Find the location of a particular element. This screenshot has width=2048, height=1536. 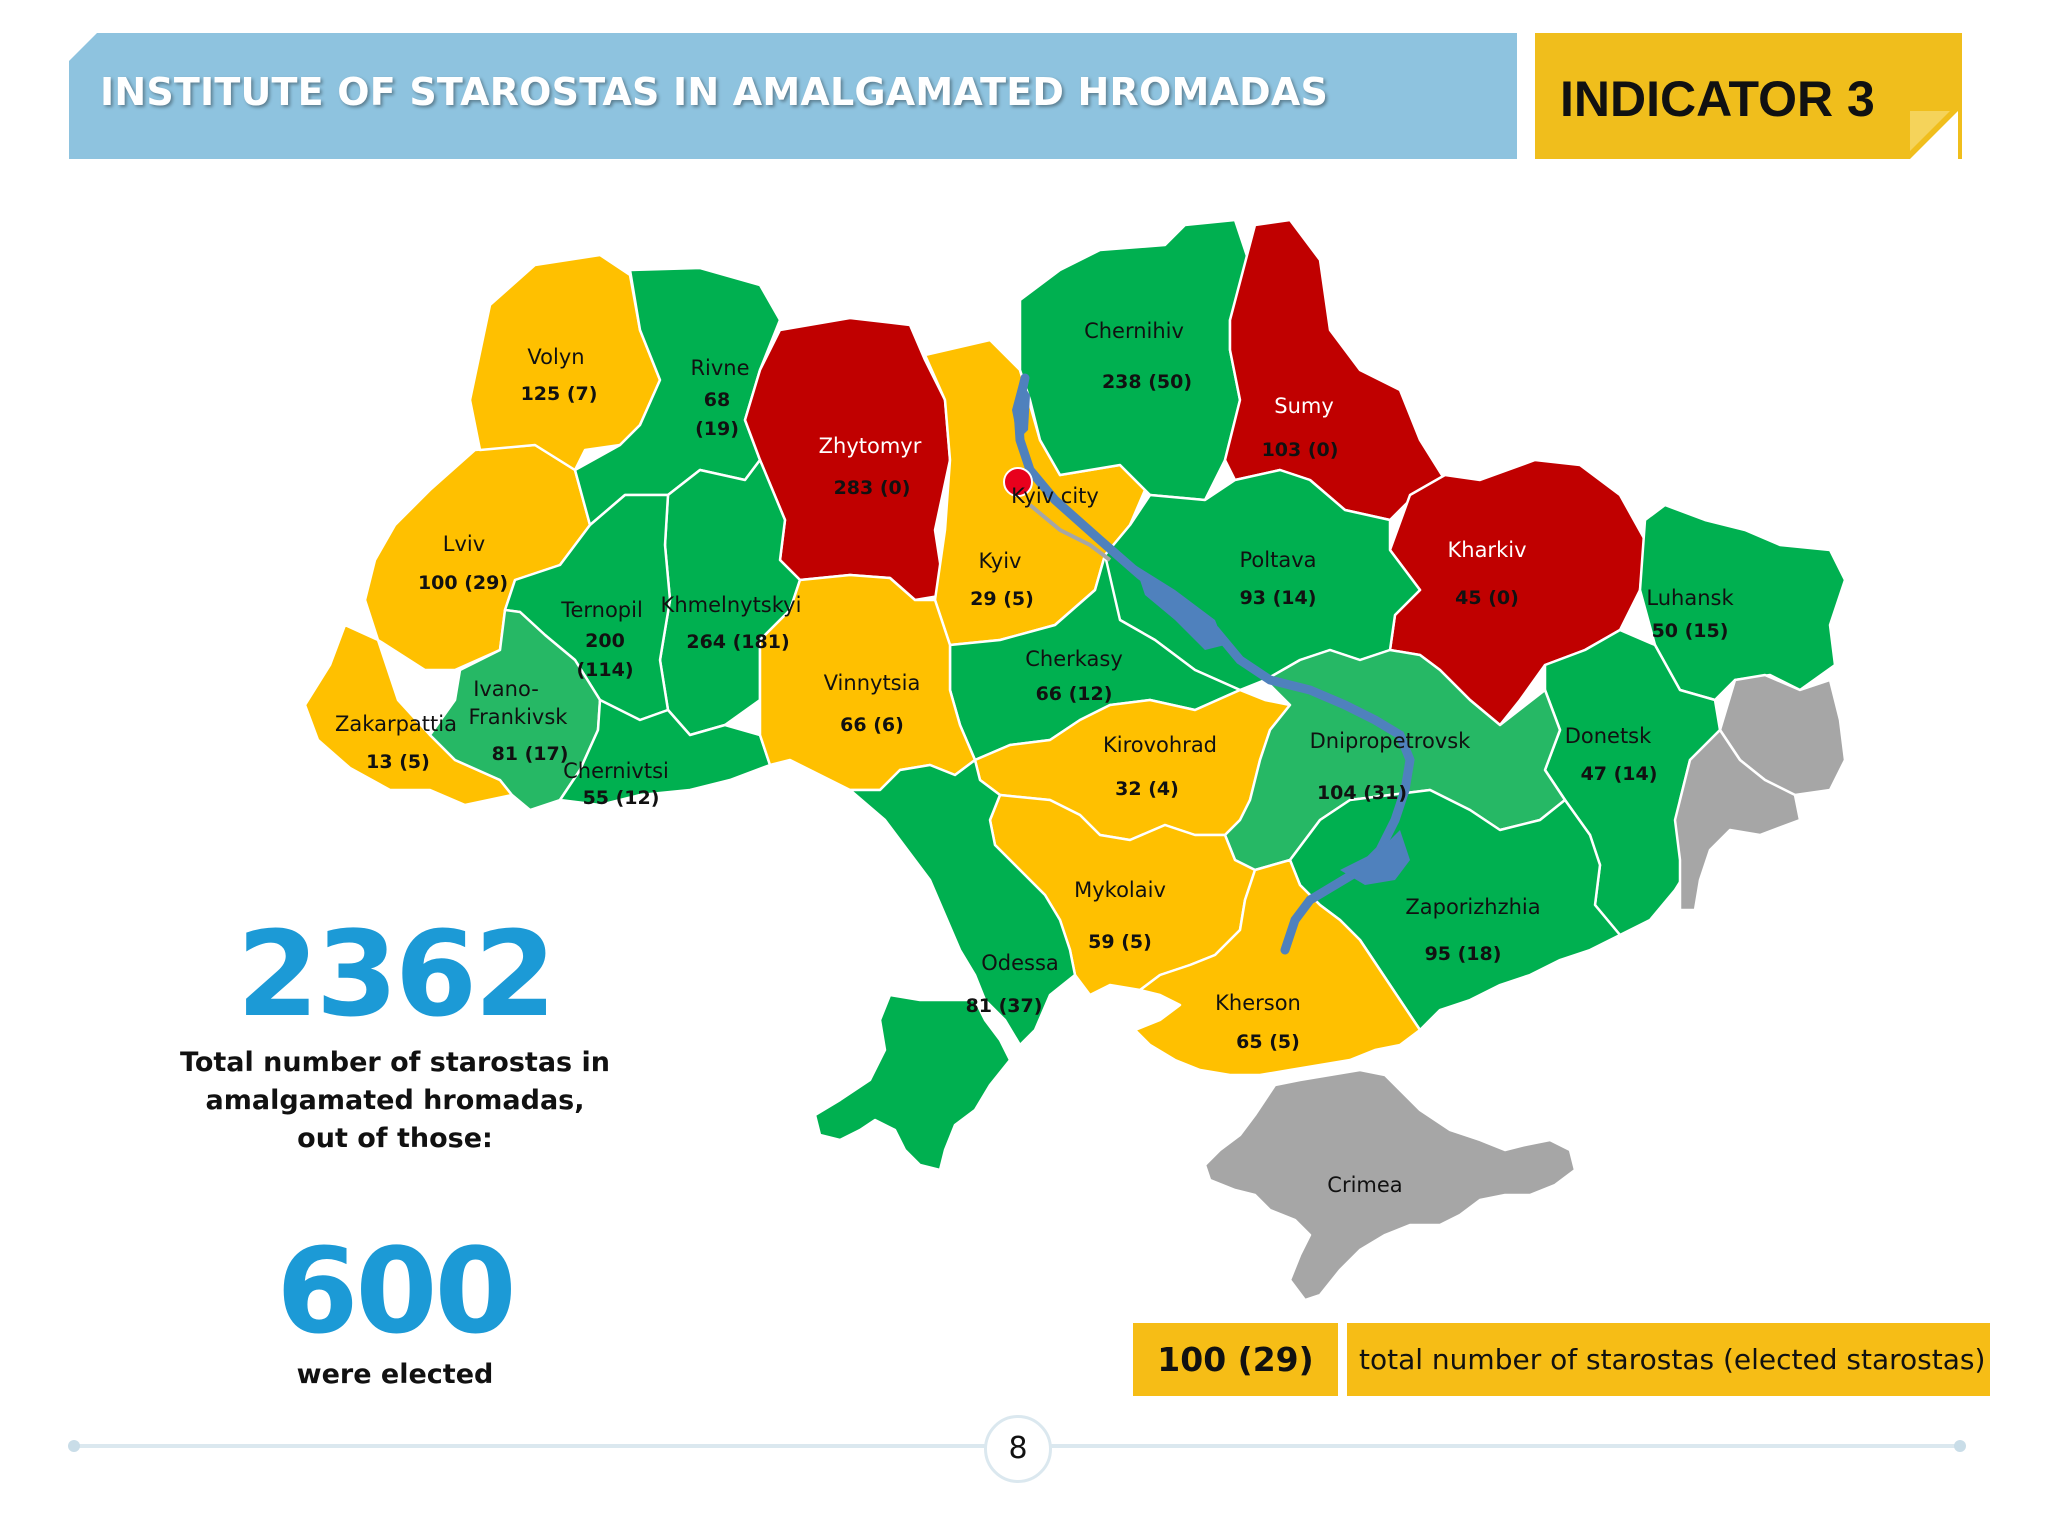

value-vinnytsia: 66 (6) is located at coordinates (872, 725).